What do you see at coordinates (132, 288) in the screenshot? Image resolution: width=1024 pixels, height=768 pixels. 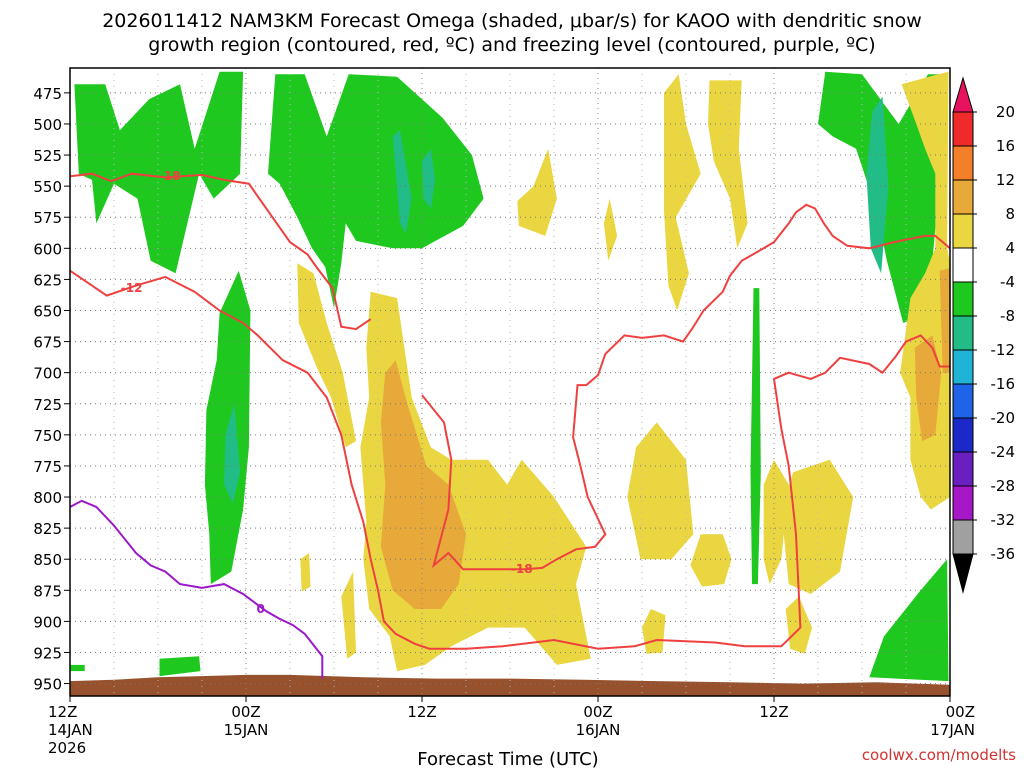 I see `dgz-label-1: -12` at bounding box center [132, 288].